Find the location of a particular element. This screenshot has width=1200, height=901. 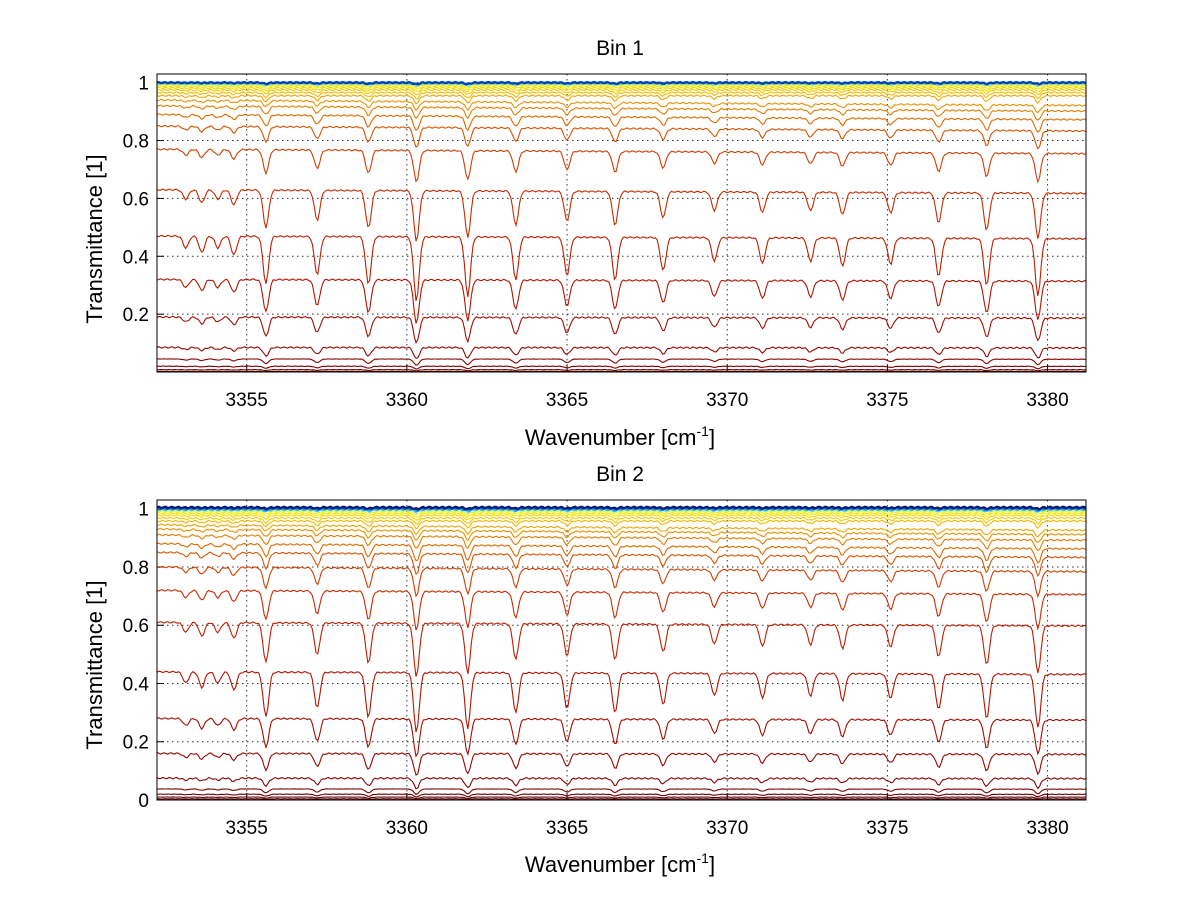

y-tick-label: 0 is located at coordinates (143, 801).